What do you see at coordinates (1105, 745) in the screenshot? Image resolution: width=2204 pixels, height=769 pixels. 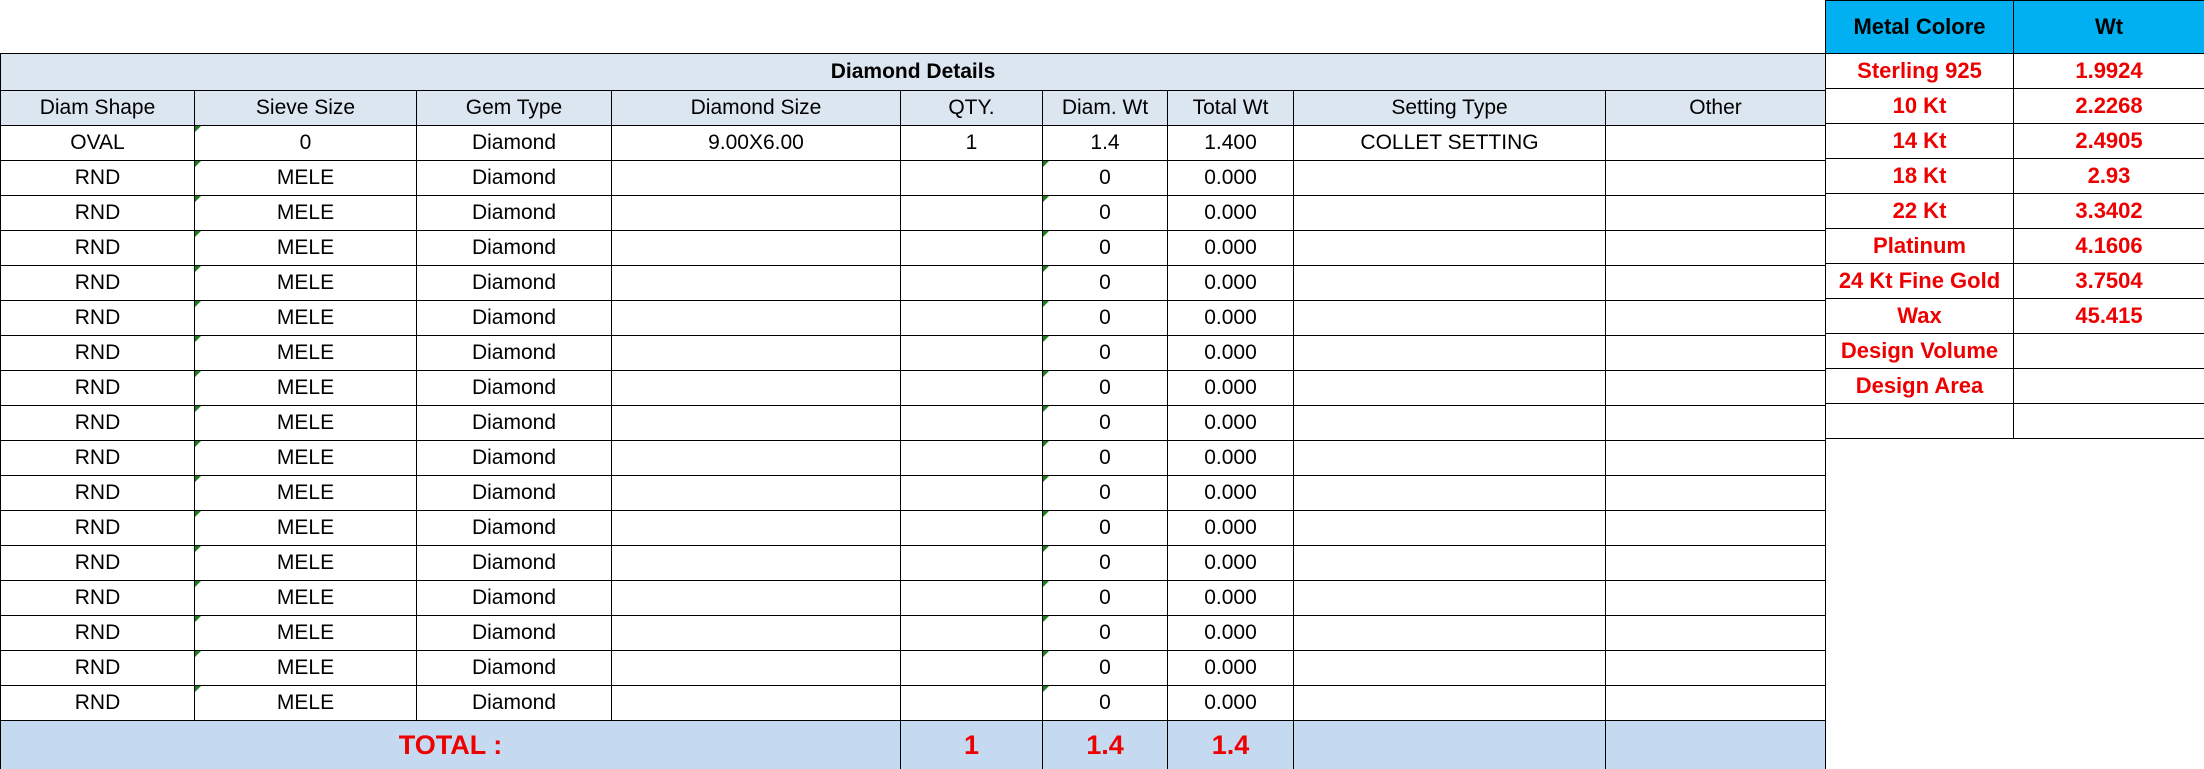 I see `total-diam-wt: 1.4` at bounding box center [1105, 745].